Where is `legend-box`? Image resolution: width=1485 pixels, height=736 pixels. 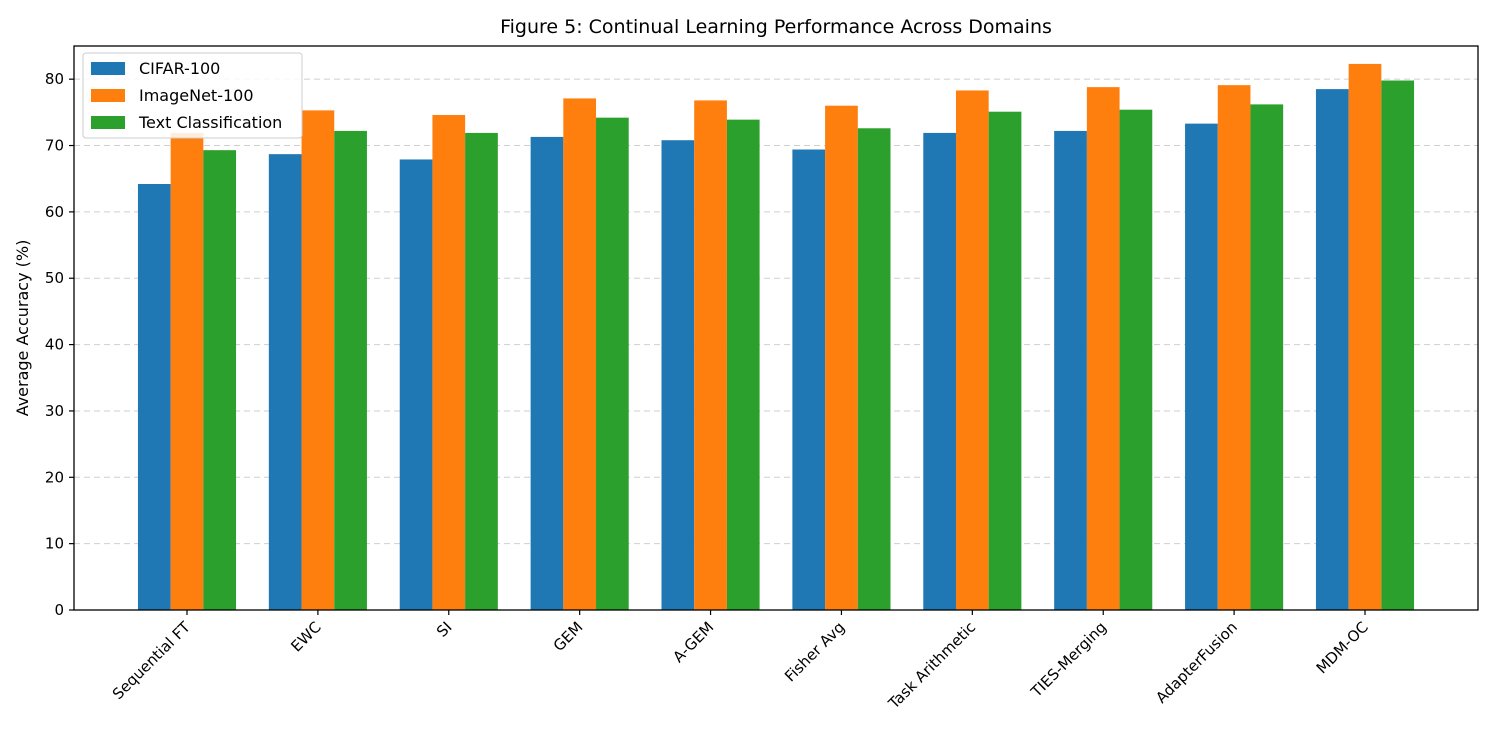 legend-box is located at coordinates (192, 95).